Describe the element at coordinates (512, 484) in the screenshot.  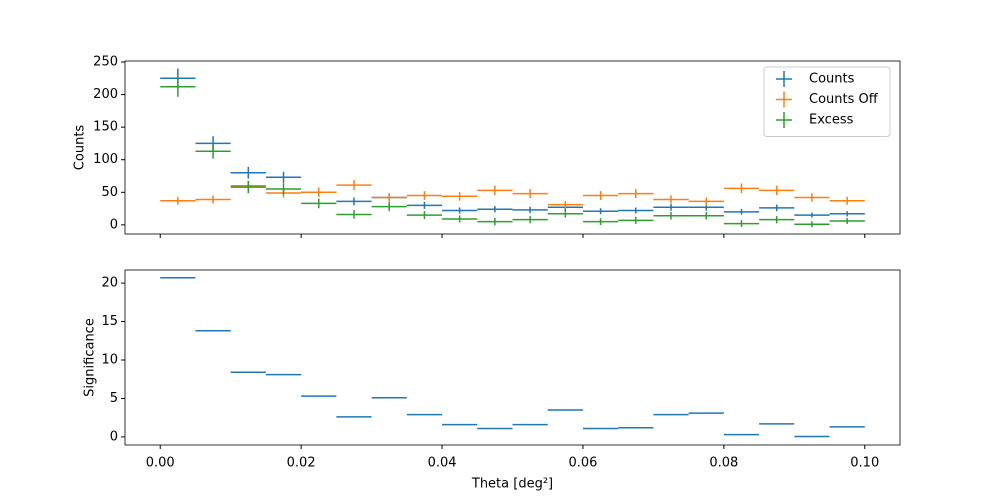
I see `x-axis-label: Theta [deg²]` at that location.